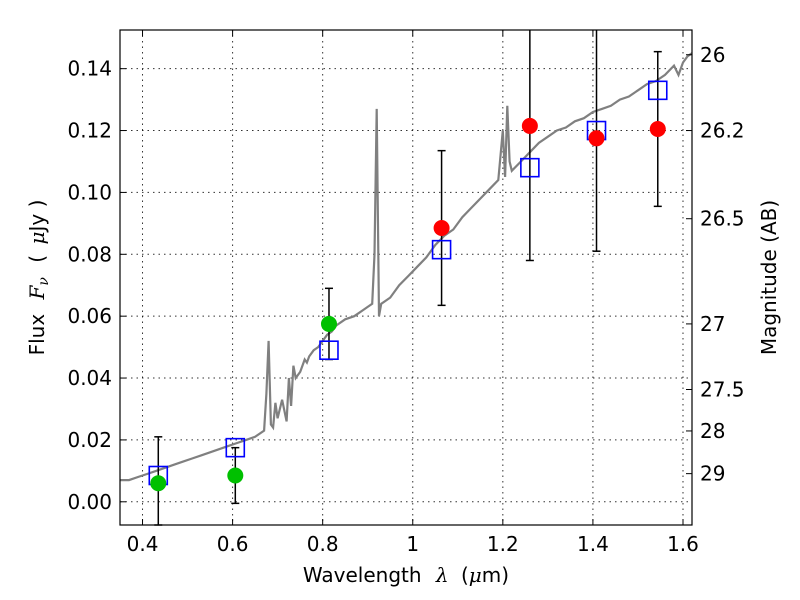 This screenshot has height=600, width=800. Describe the element at coordinates (712, 474) in the screenshot. I see `y2-tick-label: 29` at that location.